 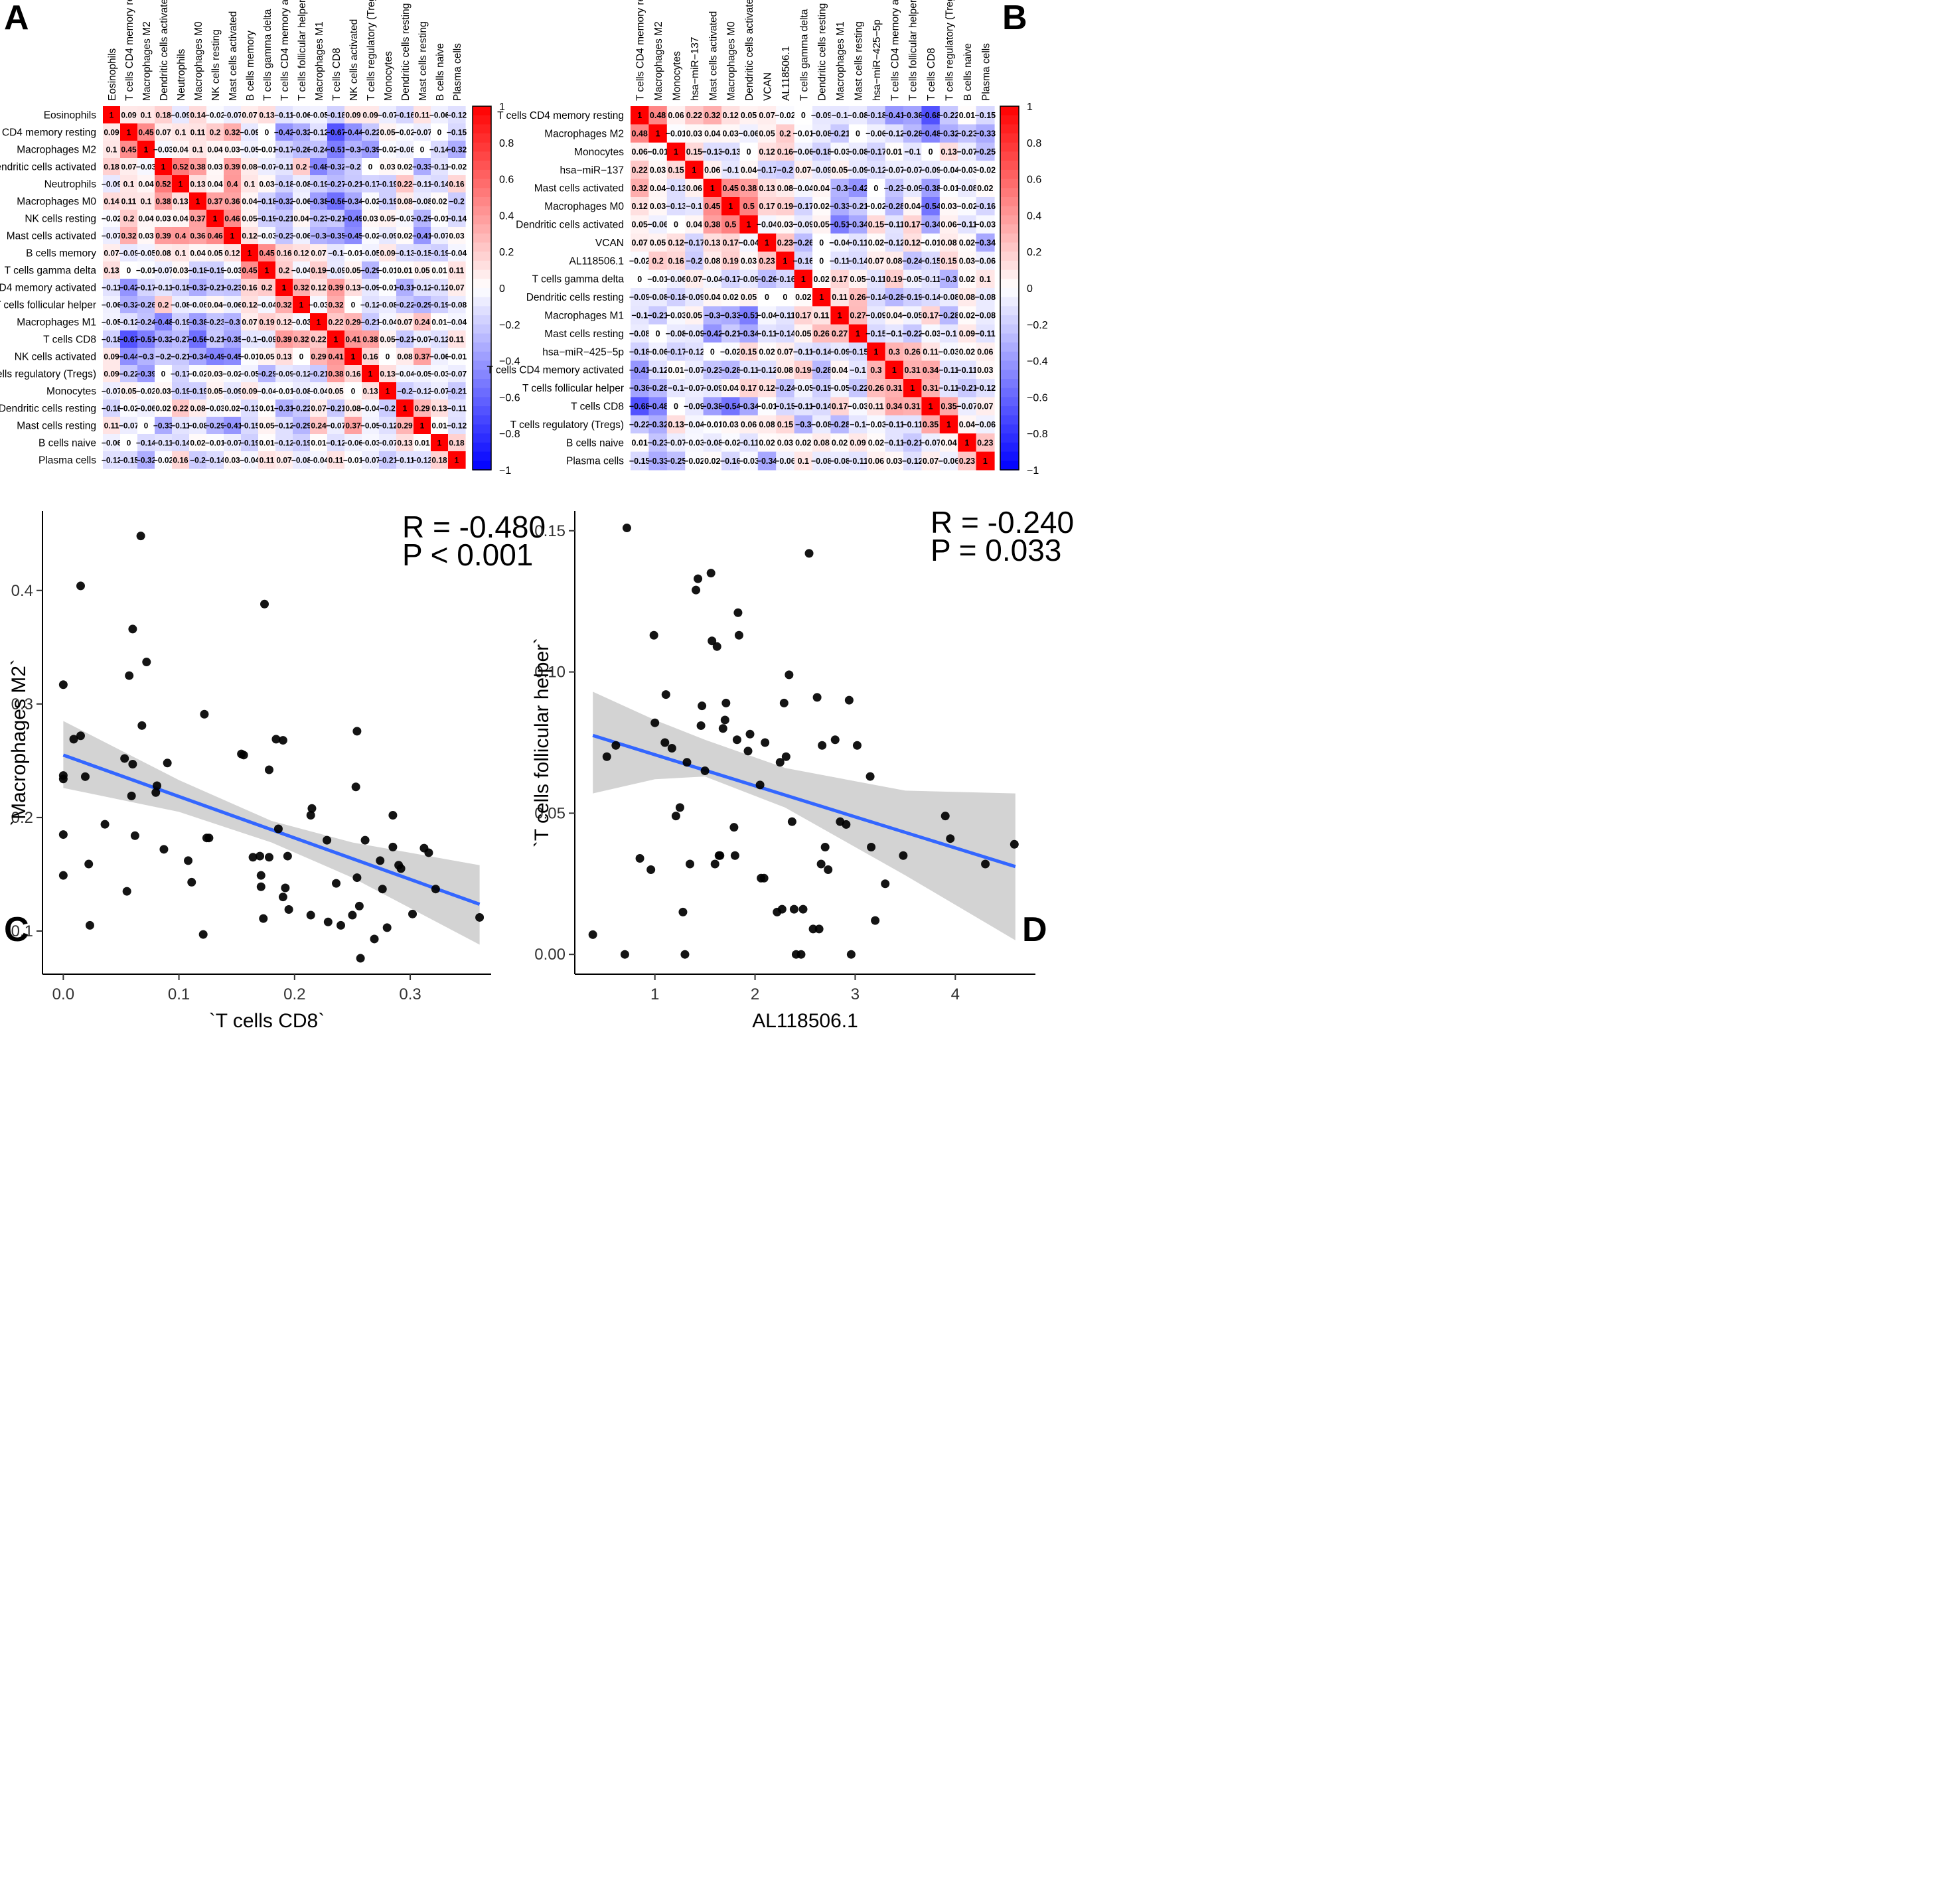 What do you see at coordinates (301, 270) in the screenshot?
I see `heatmap-cell-value: −0.04` at bounding box center [301, 270].